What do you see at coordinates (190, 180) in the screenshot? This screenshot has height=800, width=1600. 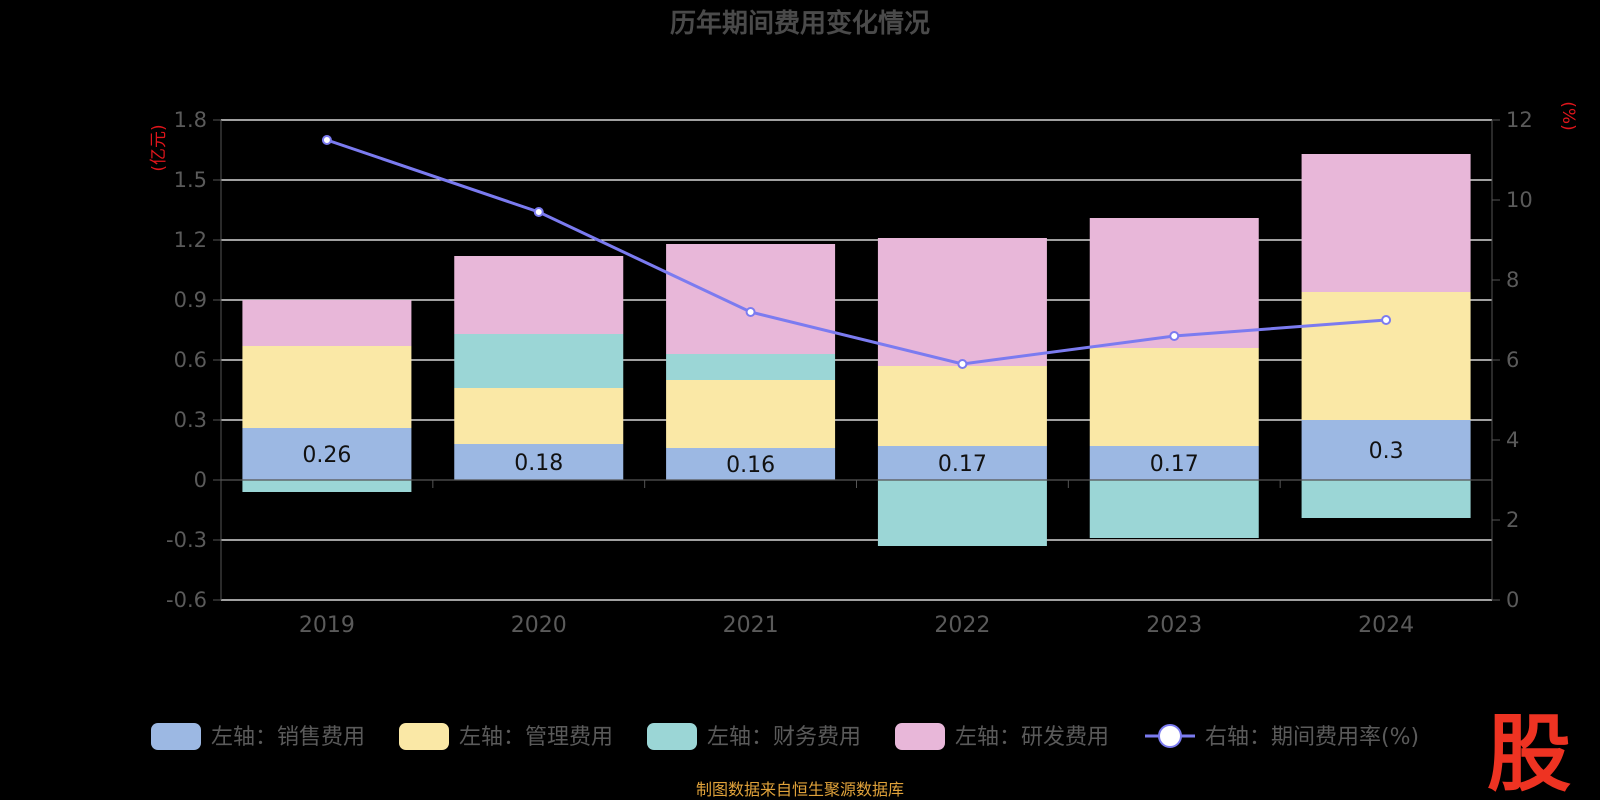 I see `left-tick-label: 1.5` at bounding box center [190, 180].